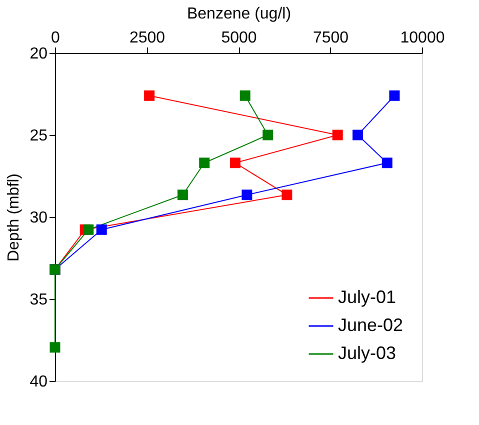 The height and width of the screenshot is (425, 479). I want to click on x-tick-label: 5000, so click(239, 38).